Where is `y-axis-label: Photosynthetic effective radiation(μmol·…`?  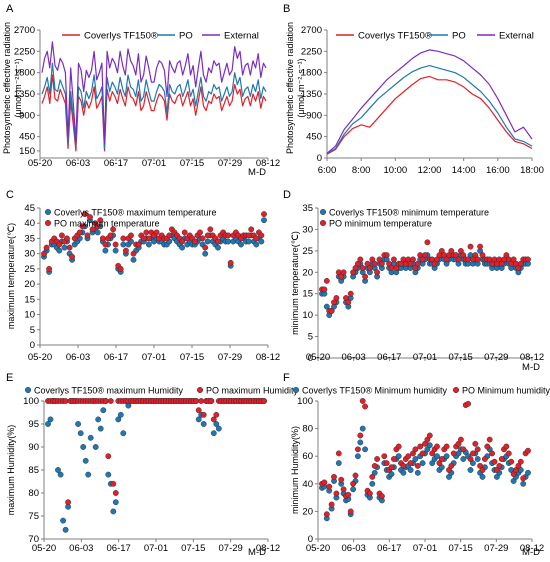 y-axis-label: Photosynthetic effective radiation(μmol·… is located at coordinates (295, 88).